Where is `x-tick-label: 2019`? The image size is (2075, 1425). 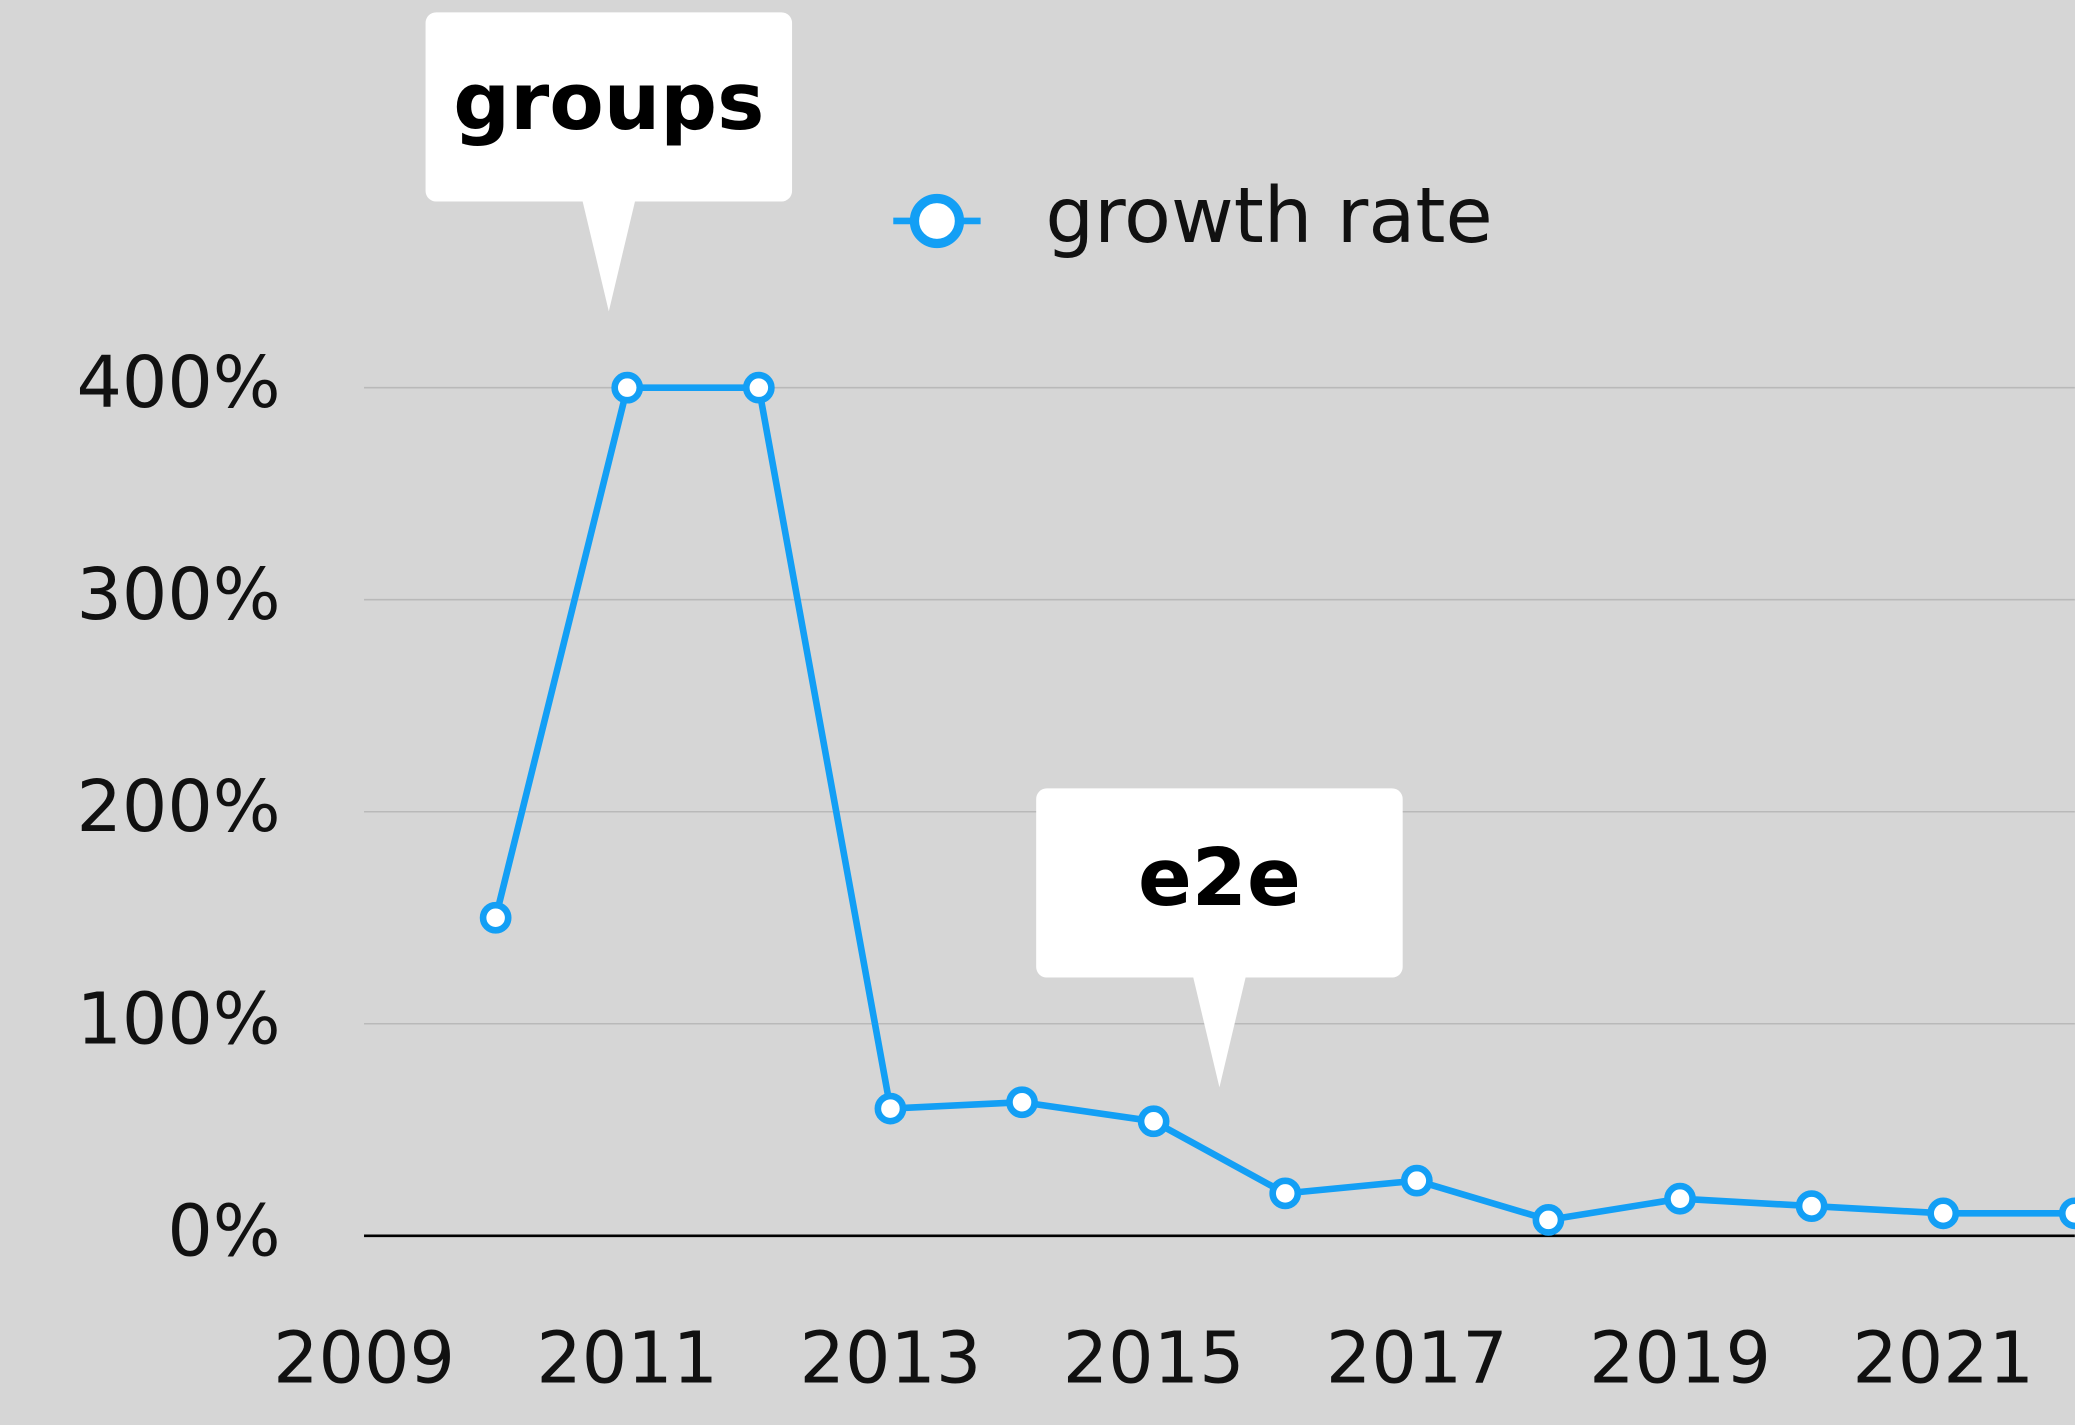
x-tick-label: 2019 is located at coordinates (1680, 1357).